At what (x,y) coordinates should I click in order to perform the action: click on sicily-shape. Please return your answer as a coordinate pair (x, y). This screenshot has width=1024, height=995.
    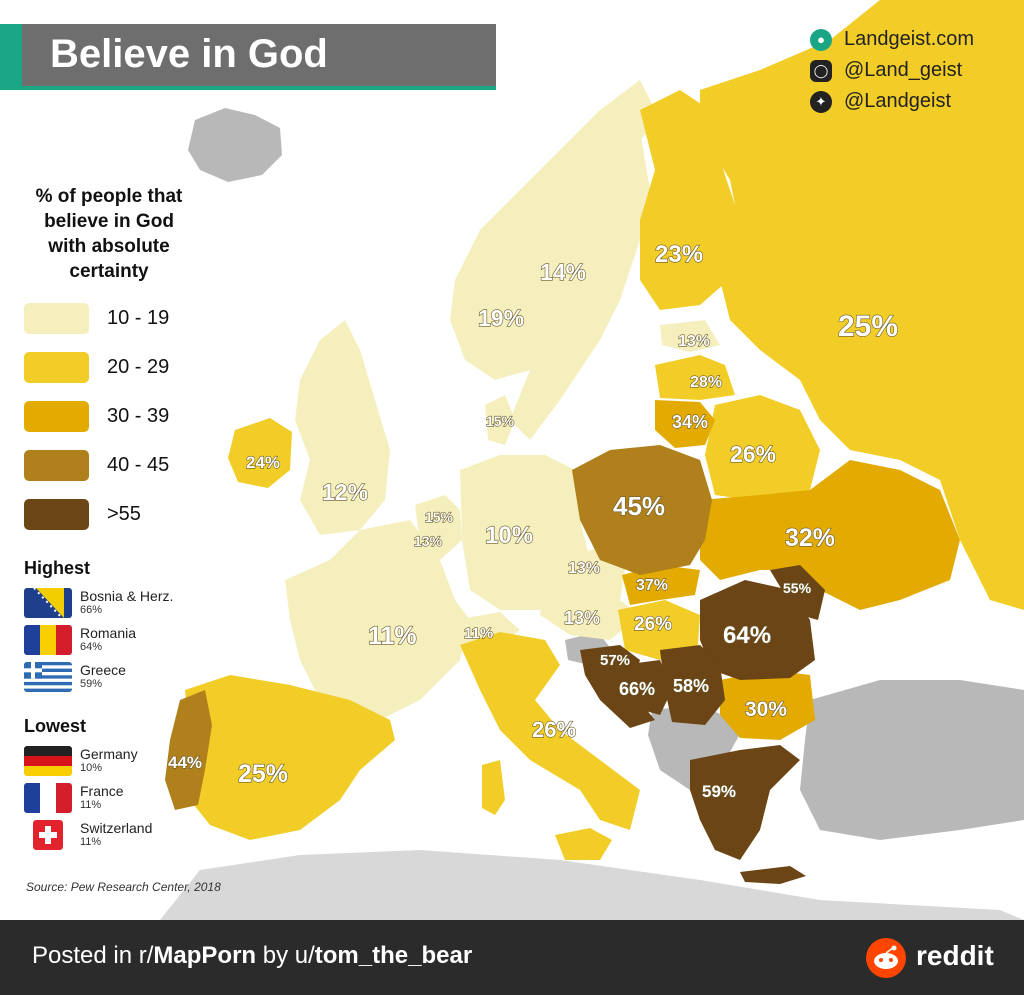
    Looking at the image, I should click on (583, 844).